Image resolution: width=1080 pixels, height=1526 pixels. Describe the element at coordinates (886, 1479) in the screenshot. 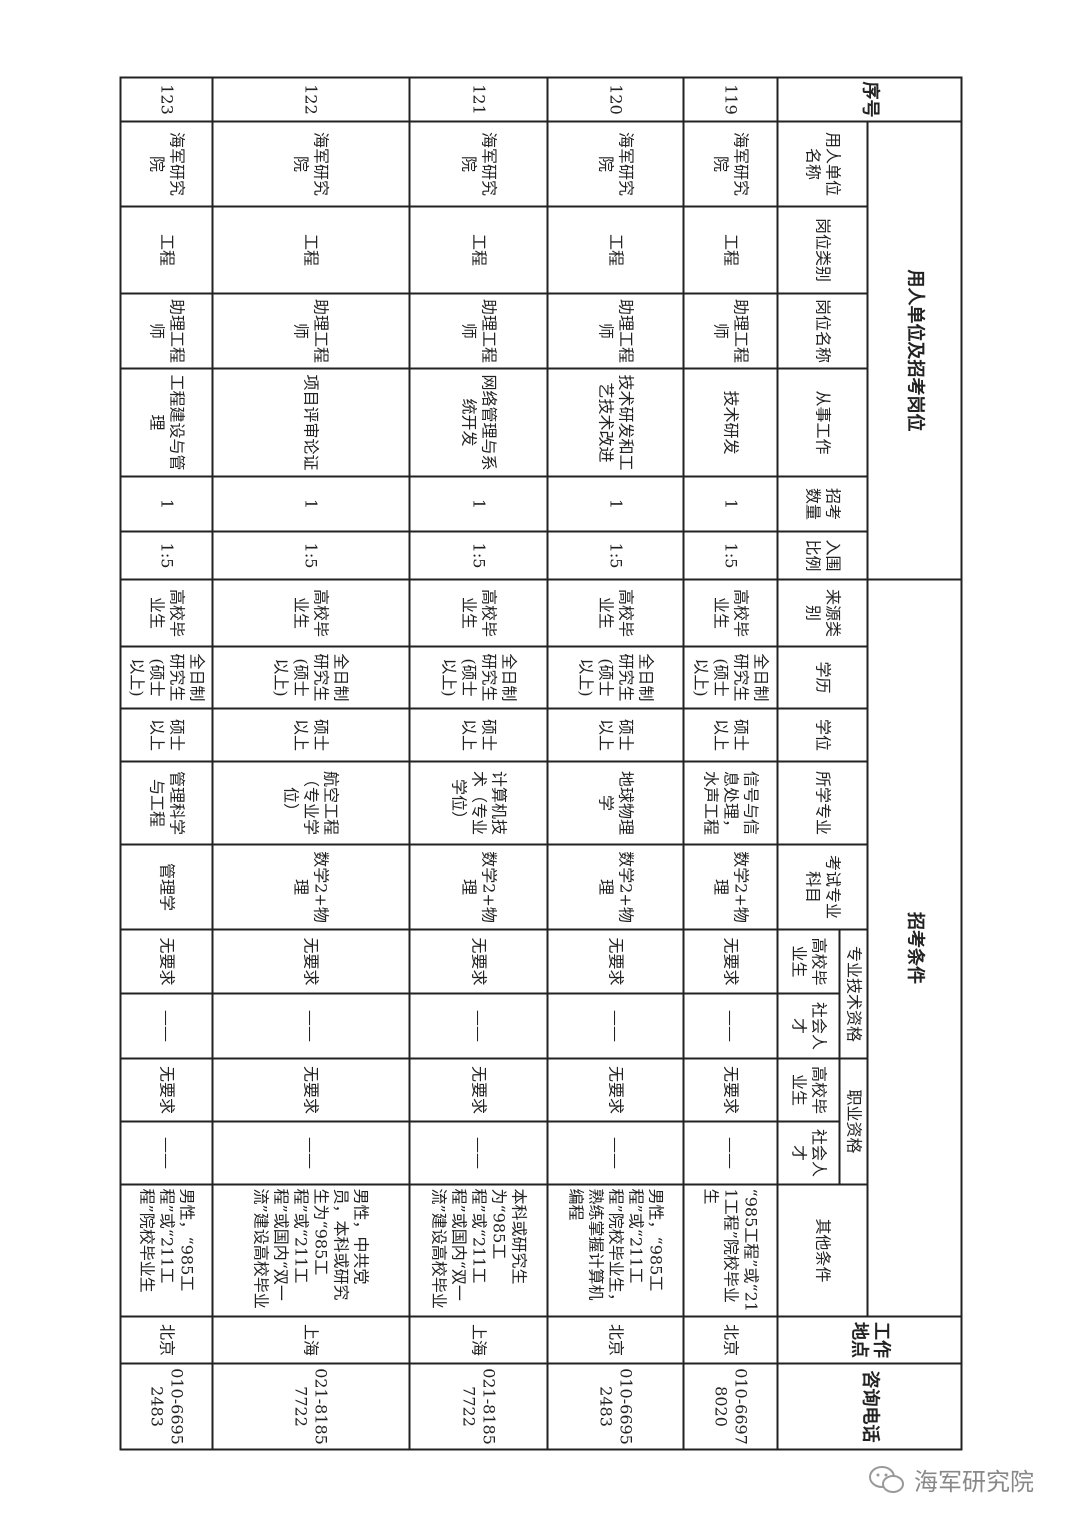

I see `wechat-icon` at that location.